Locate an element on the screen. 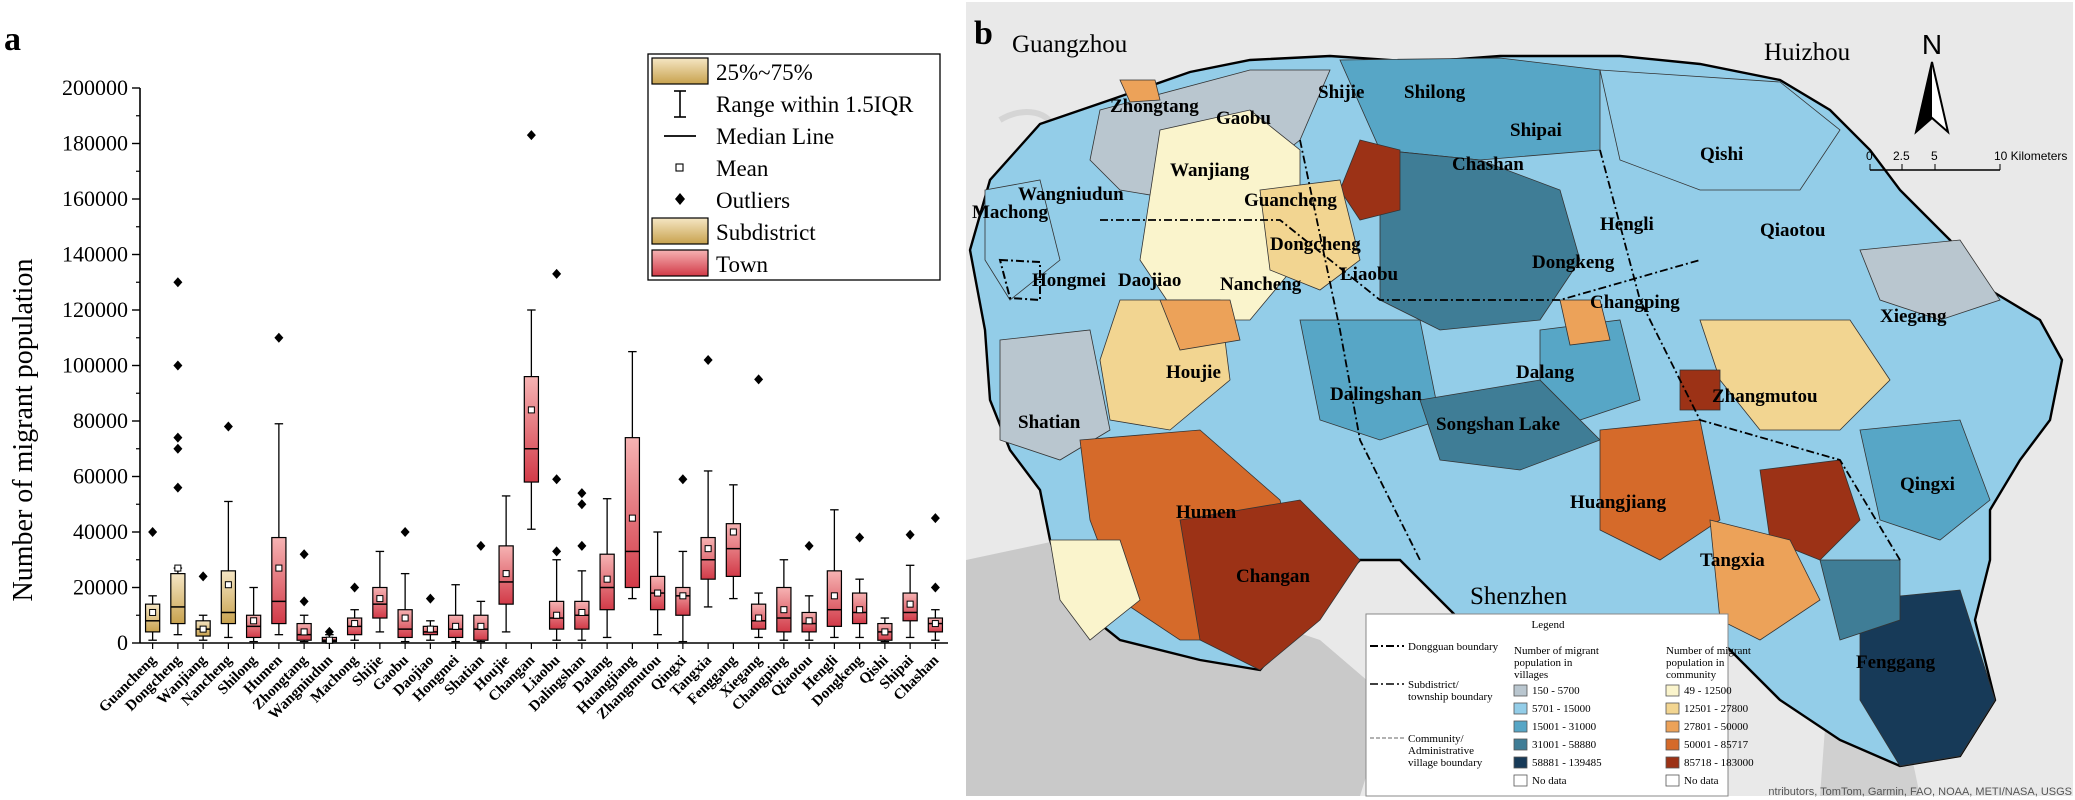 The image size is (2075, 800). map-label-dongkeng: Dongkeng is located at coordinates (1573, 262).